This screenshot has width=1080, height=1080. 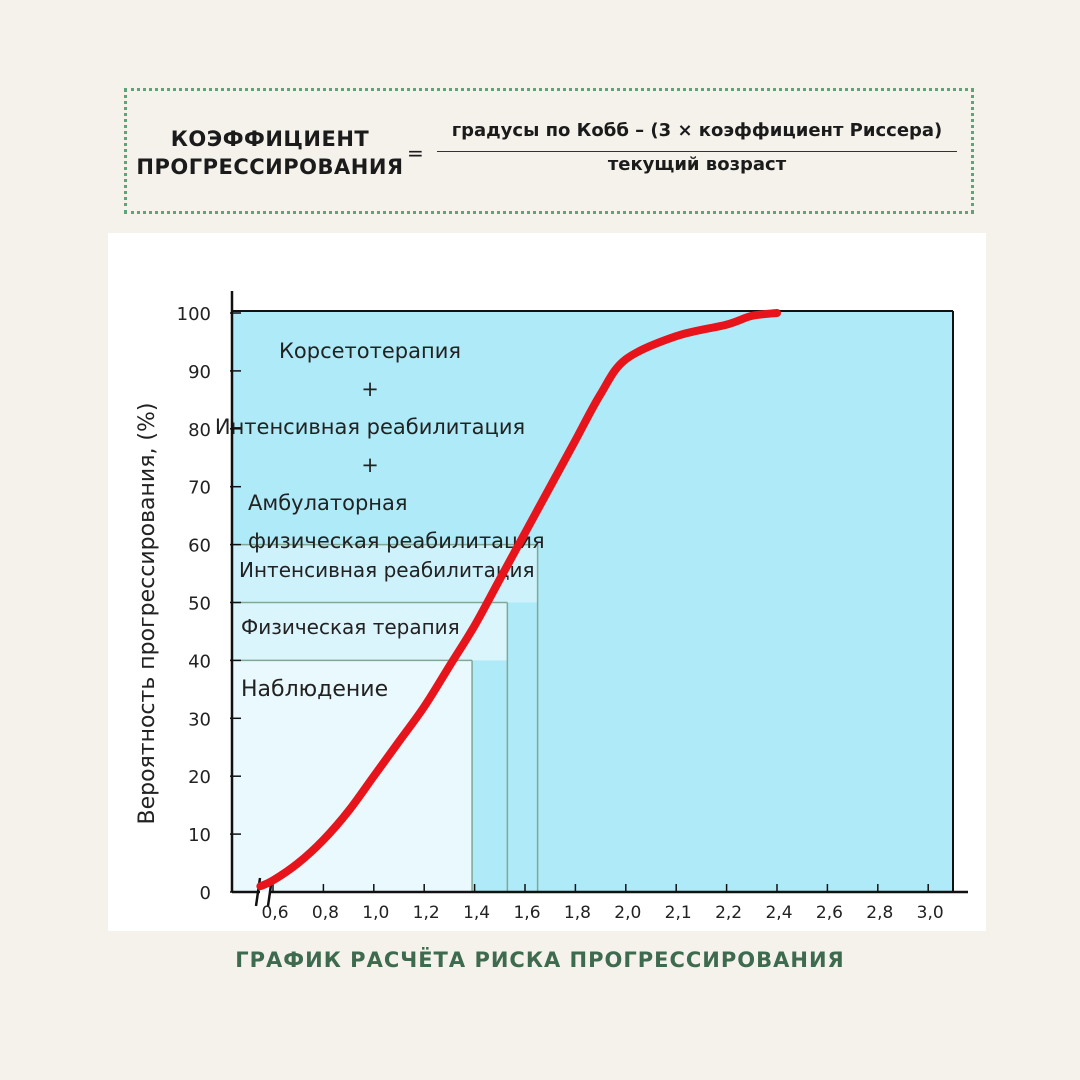 What do you see at coordinates (879, 913) in the screenshot?
I see `x-tick-label-12: 2,8` at bounding box center [879, 913].